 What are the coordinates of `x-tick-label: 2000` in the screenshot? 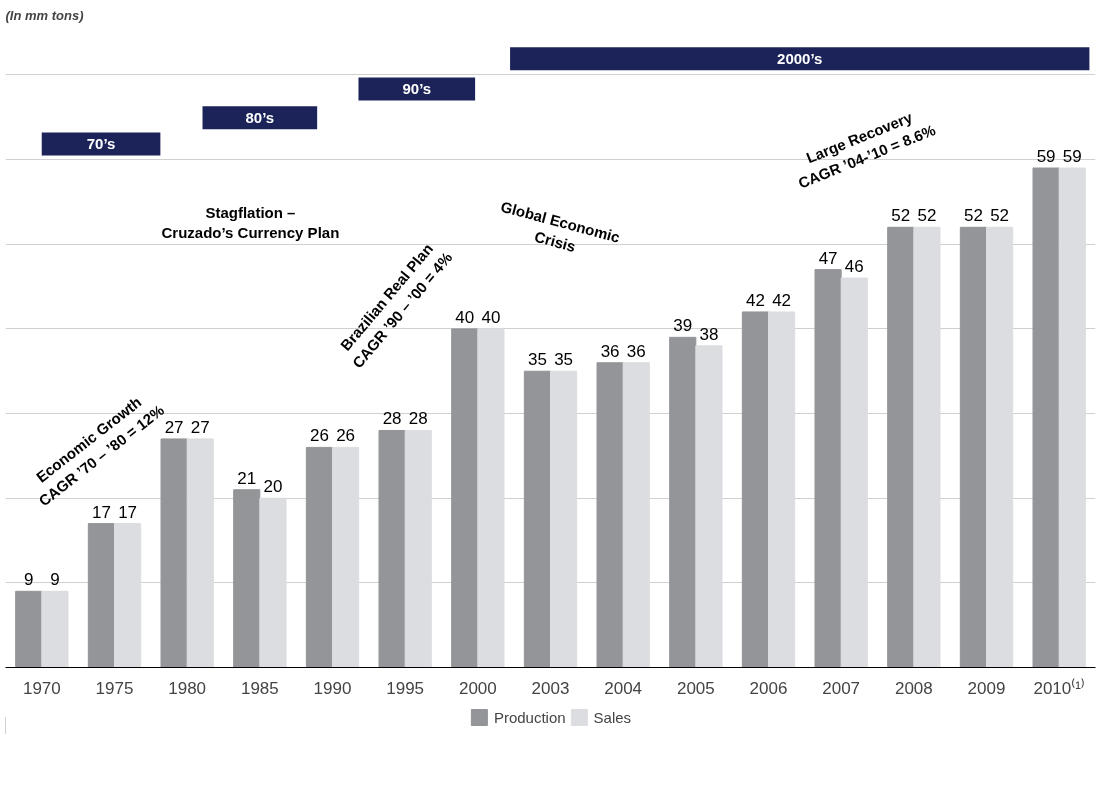 It's located at (477, 688).